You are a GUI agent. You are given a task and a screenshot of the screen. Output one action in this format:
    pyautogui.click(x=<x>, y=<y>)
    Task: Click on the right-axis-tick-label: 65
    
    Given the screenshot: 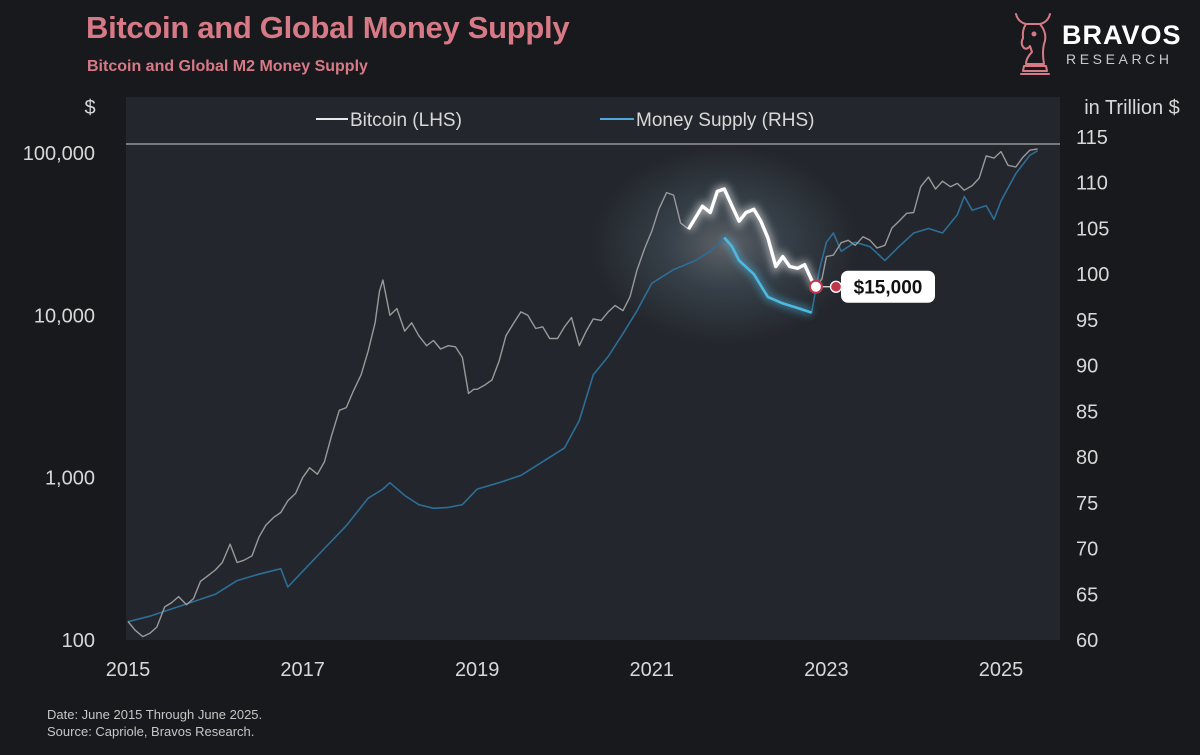 What is the action you would take?
    pyautogui.click(x=1087, y=595)
    